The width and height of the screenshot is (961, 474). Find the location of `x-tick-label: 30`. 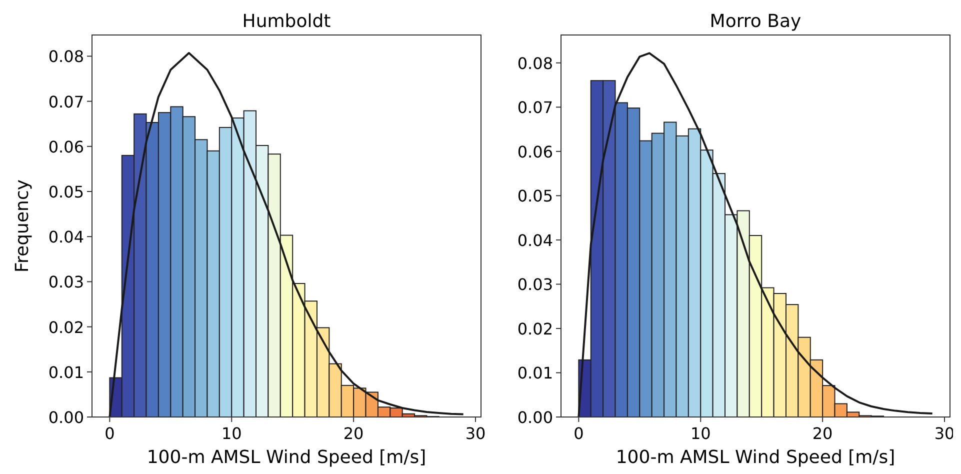

x-tick-label: 30 is located at coordinates (475, 433).